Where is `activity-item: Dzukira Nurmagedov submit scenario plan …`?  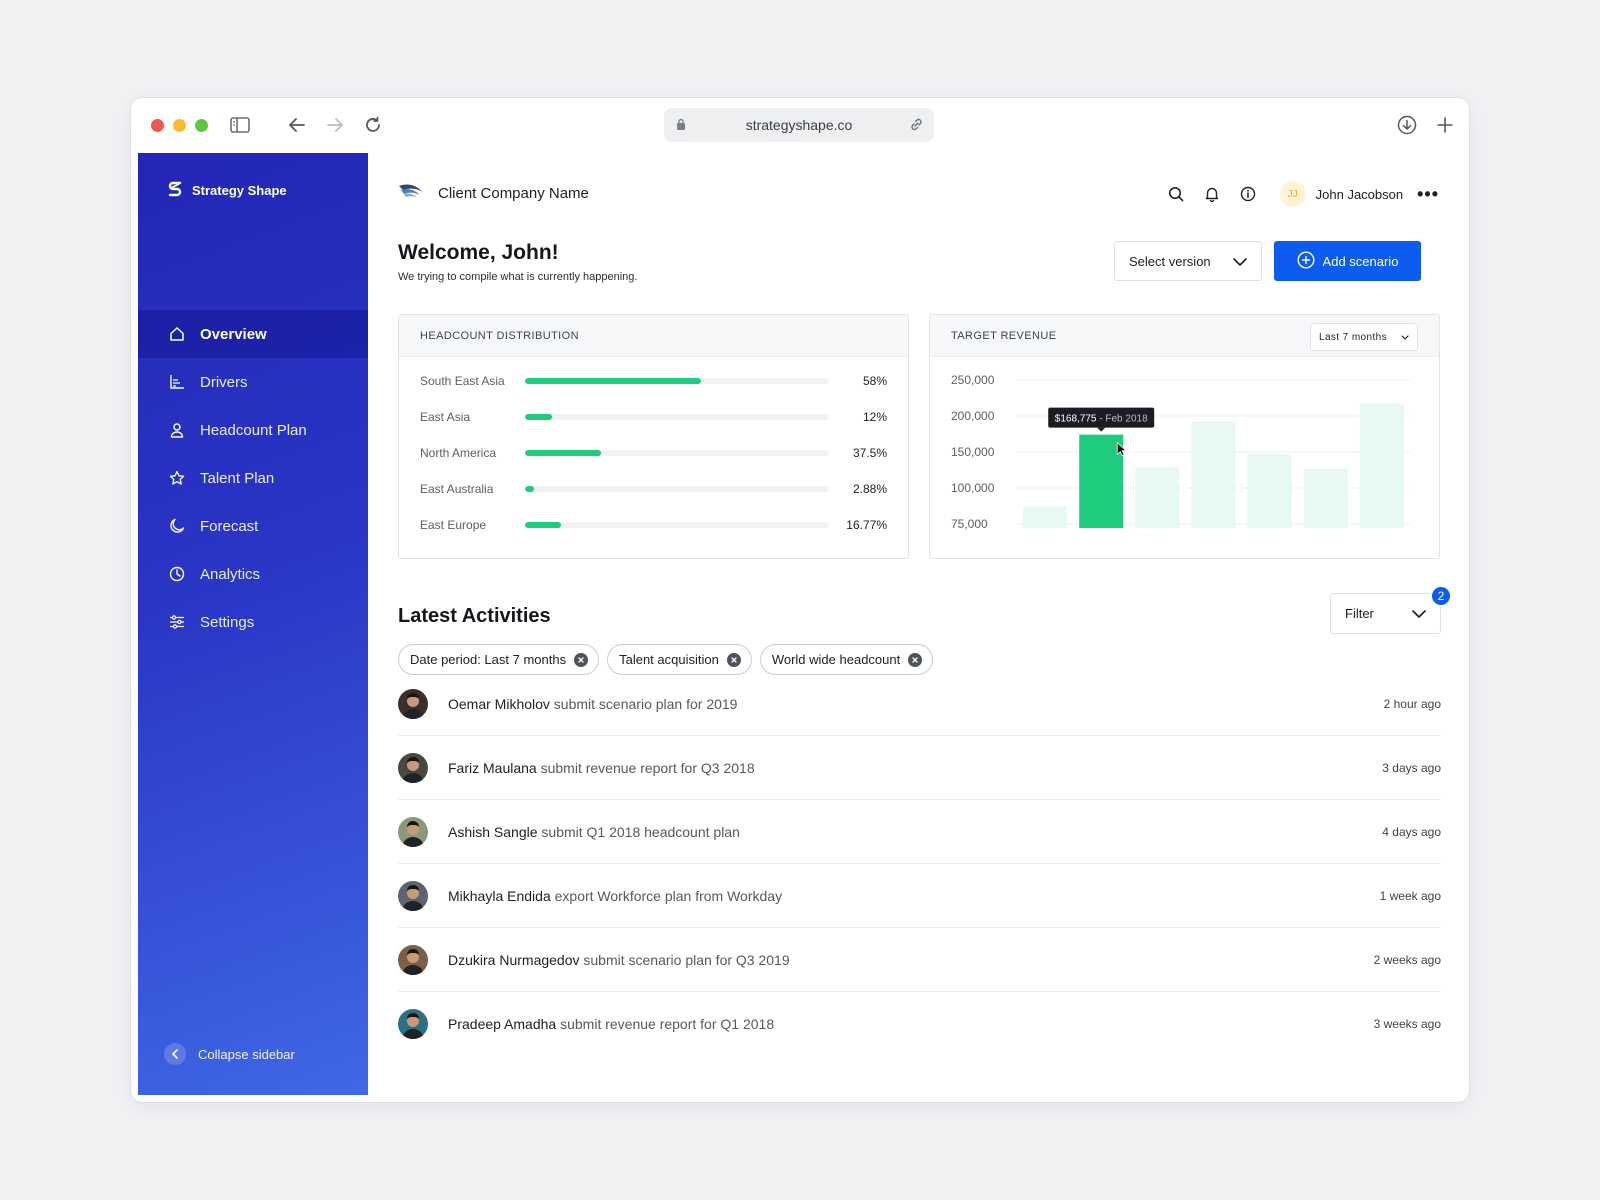 activity-item: Dzukira Nurmagedov submit scenario plan … is located at coordinates (919, 960).